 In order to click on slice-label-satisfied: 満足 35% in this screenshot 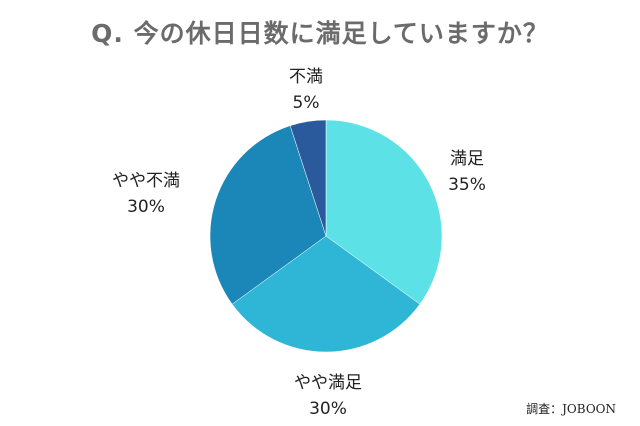, I will do `click(467, 172)`.